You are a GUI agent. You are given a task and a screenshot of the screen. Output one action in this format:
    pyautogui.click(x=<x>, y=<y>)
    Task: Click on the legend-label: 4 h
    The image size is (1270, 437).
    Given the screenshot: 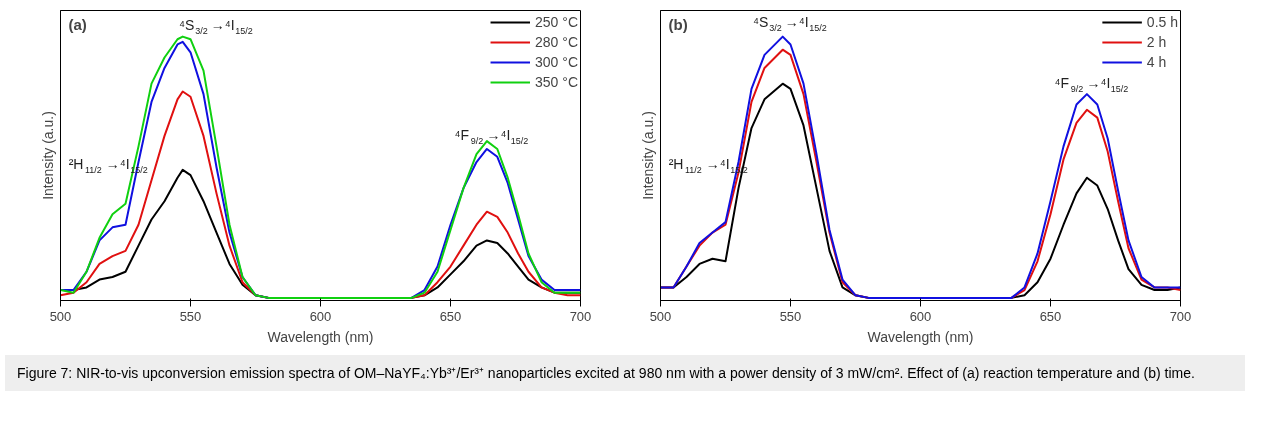 What is the action you would take?
    pyautogui.click(x=1156, y=62)
    